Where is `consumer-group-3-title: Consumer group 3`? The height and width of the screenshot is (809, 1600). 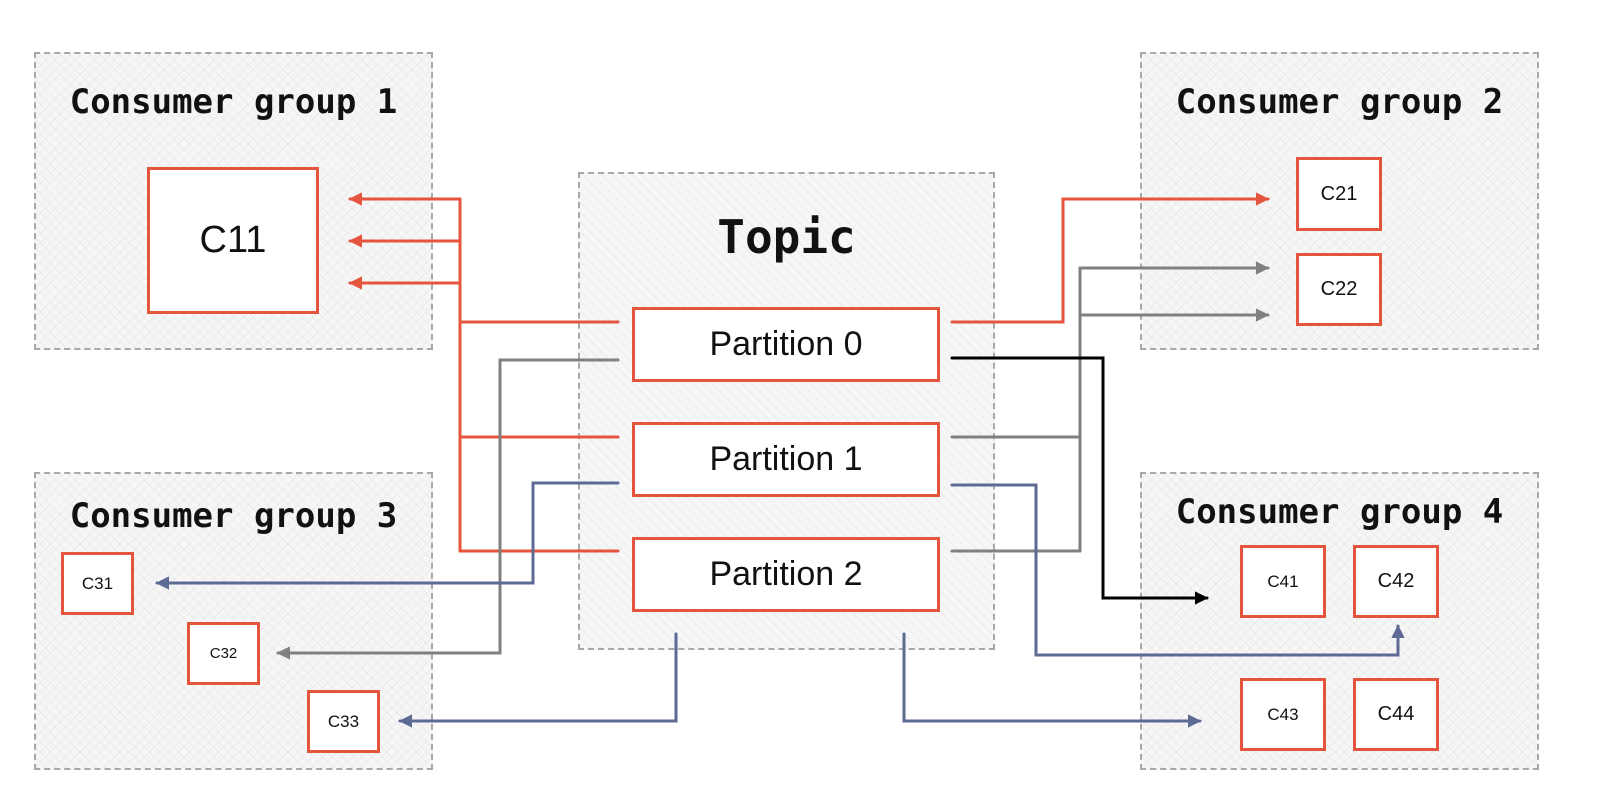
consumer-group-3-title: Consumer group 3 is located at coordinates (233, 516).